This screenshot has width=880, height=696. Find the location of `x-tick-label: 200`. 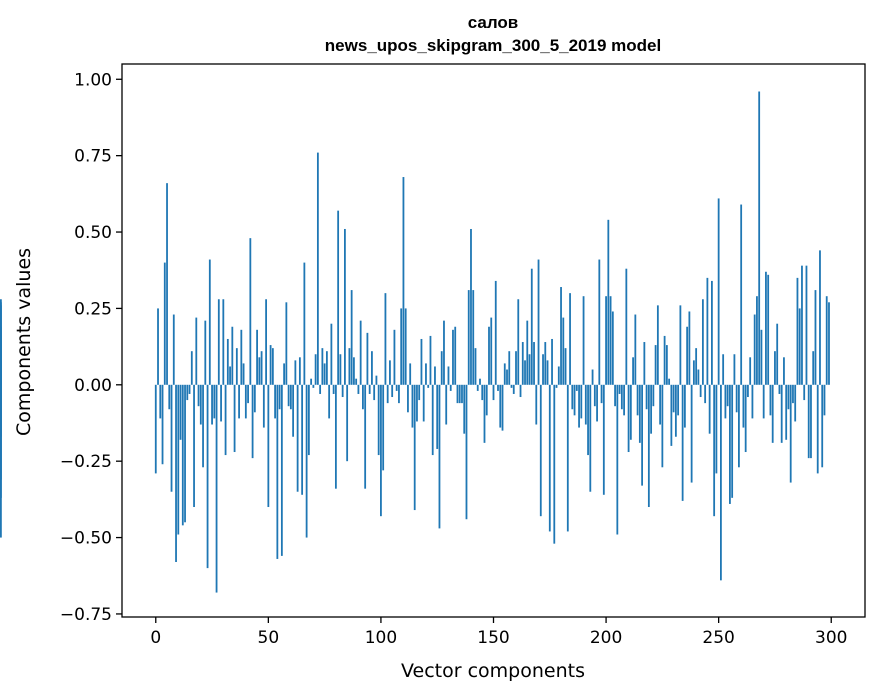

x-tick-label: 200 is located at coordinates (606, 638).